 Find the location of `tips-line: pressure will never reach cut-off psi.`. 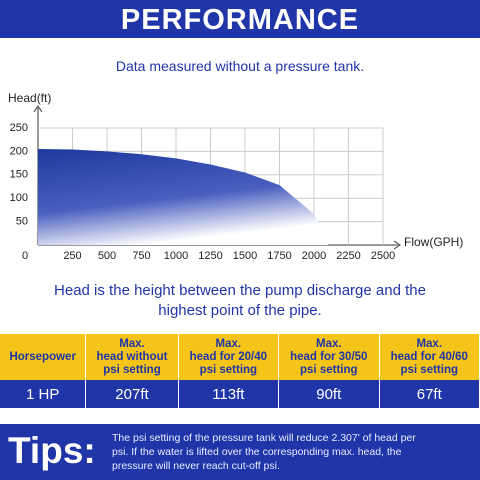

tips-line: pressure will never reach cut-off psi. is located at coordinates (196, 466).